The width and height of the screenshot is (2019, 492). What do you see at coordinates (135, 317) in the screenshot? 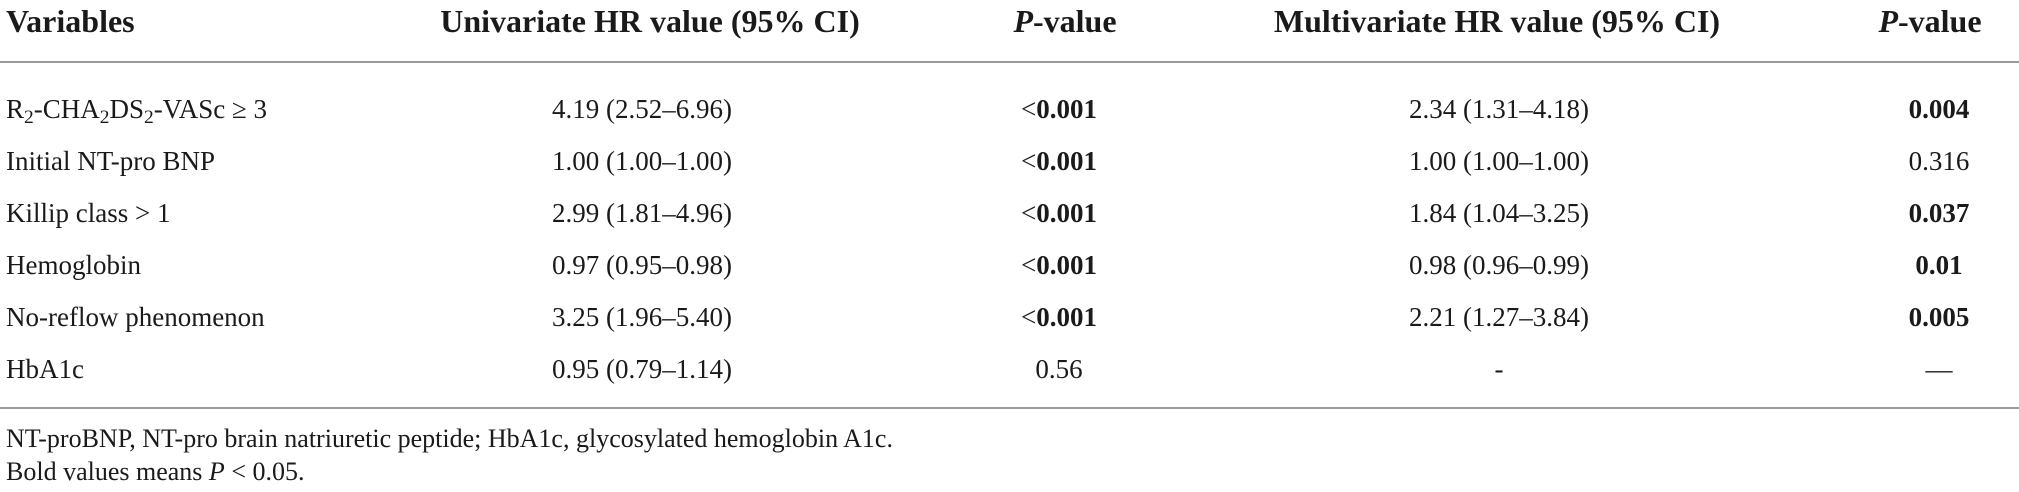
I see `variable-cell: No-reflow phenomenon` at bounding box center [135, 317].